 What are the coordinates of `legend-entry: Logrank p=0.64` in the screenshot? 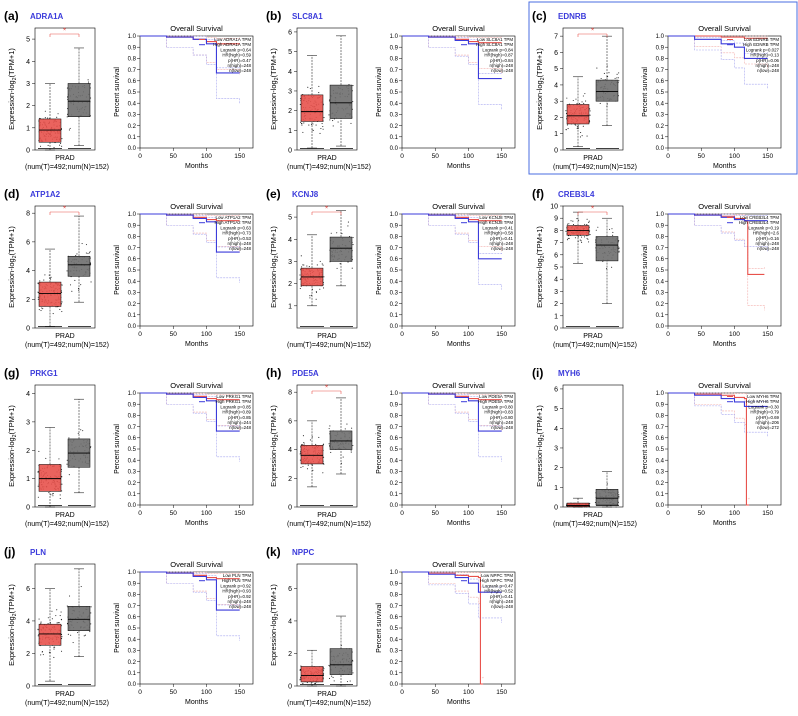 It's located at (235, 49).